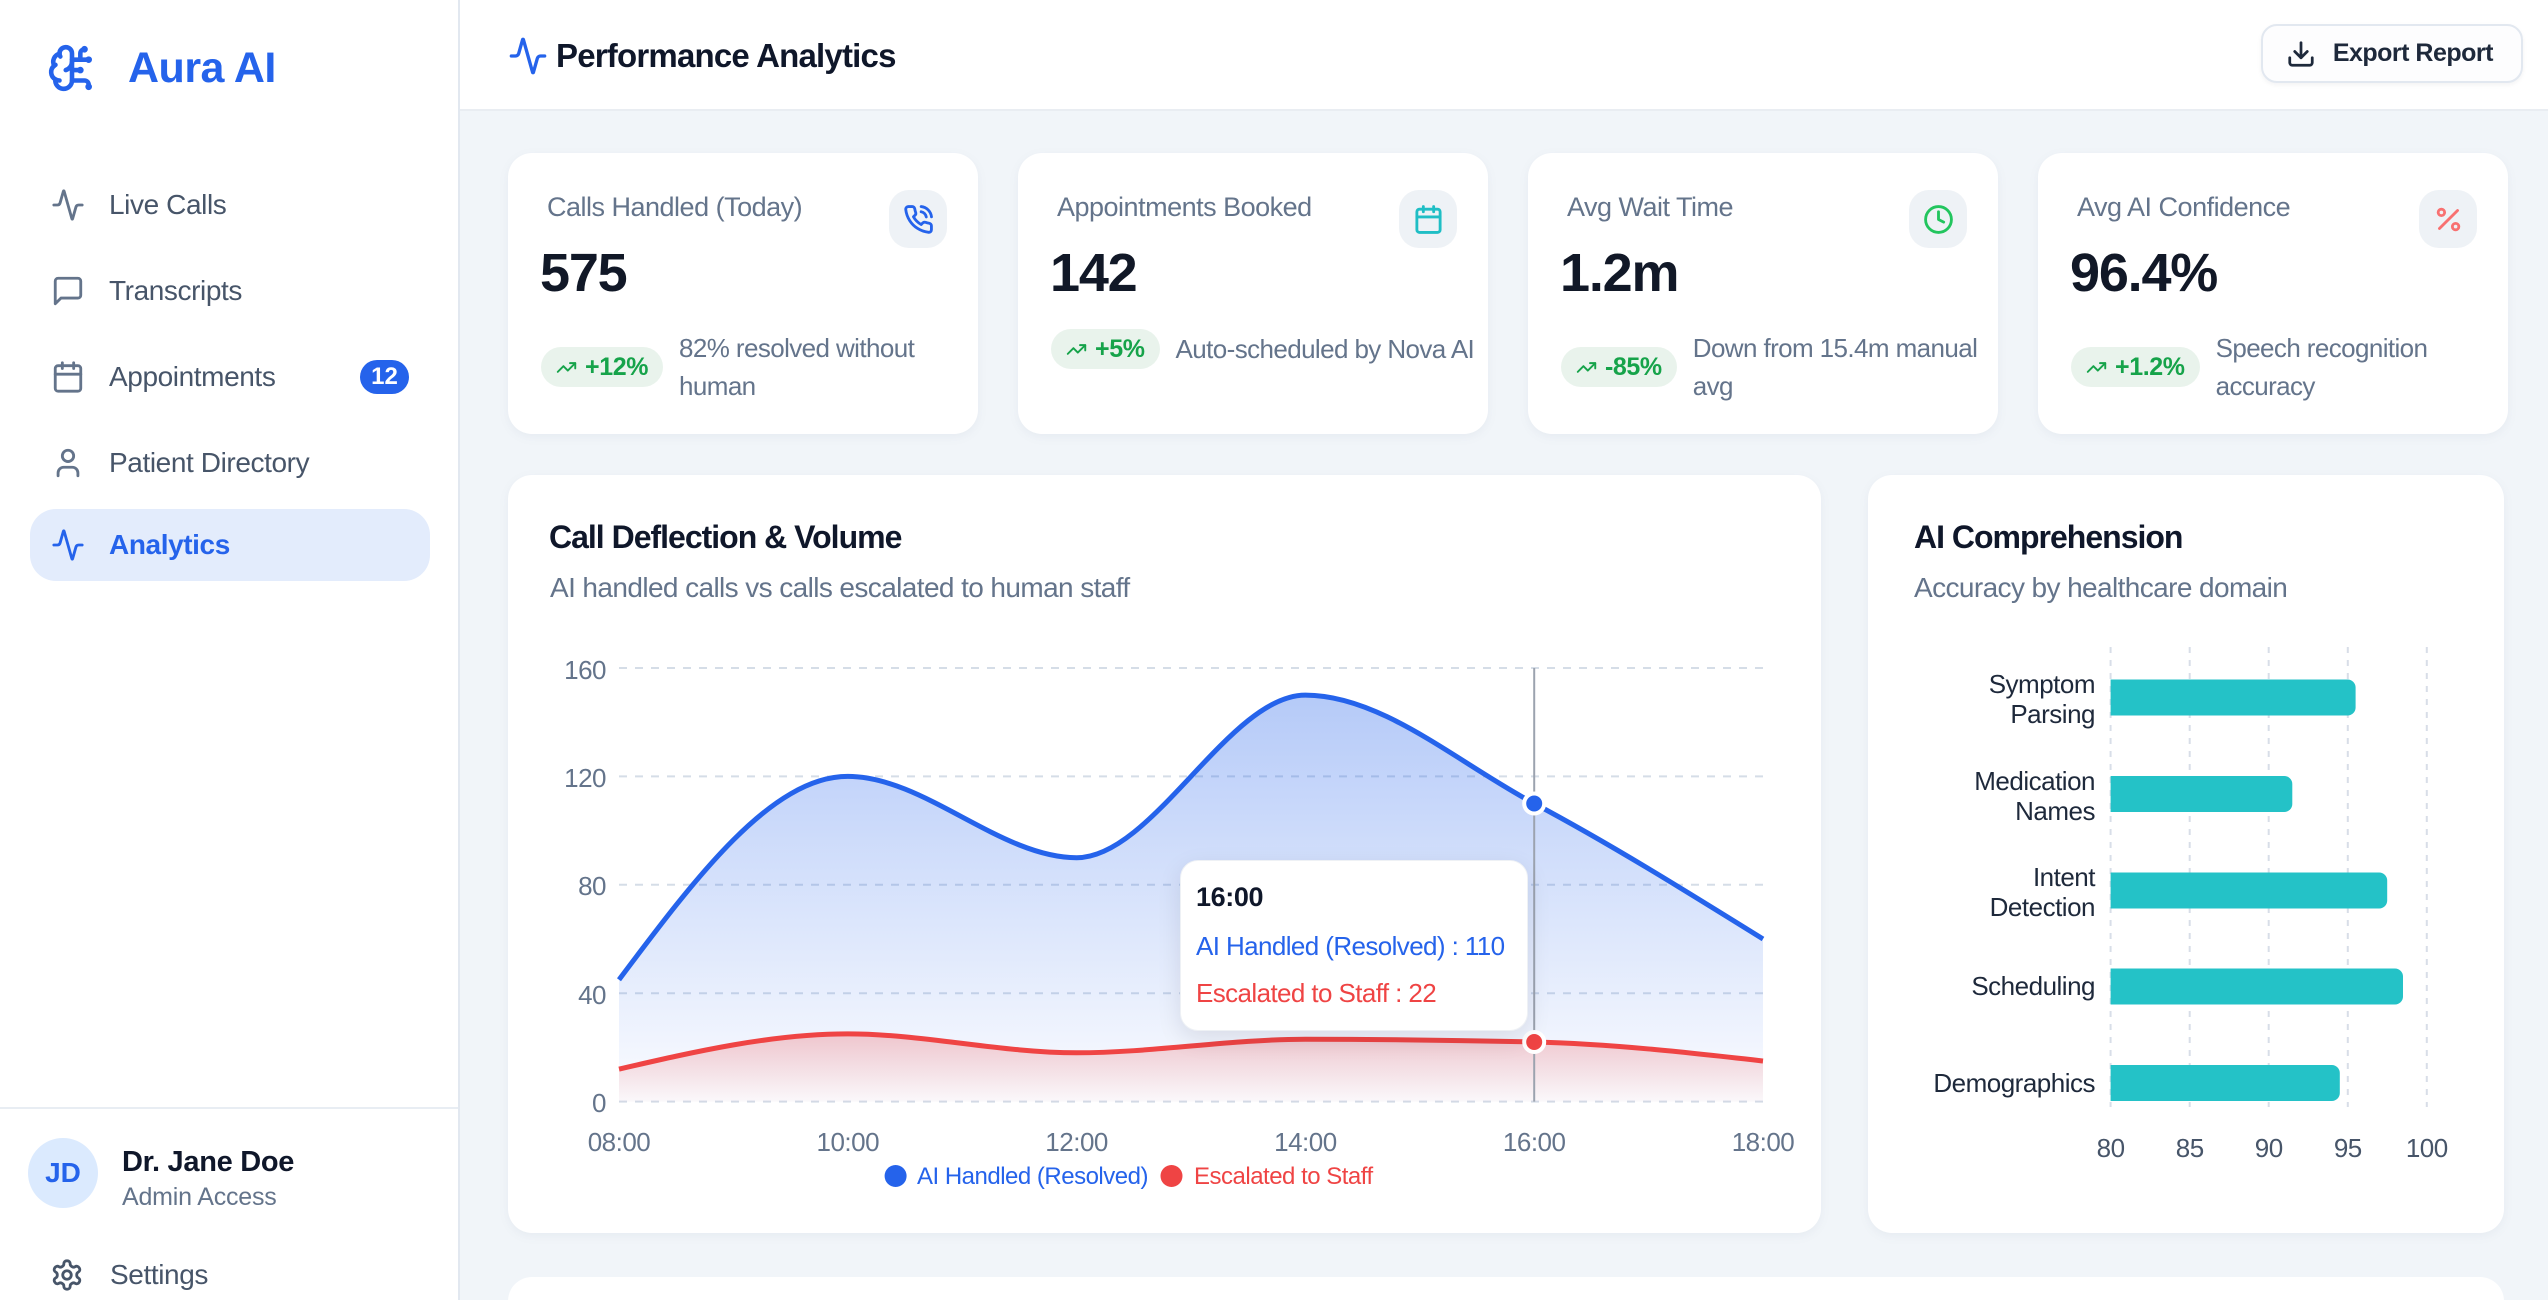 This screenshot has width=2548, height=1300. I want to click on svg-text: 120, so click(585, 778).